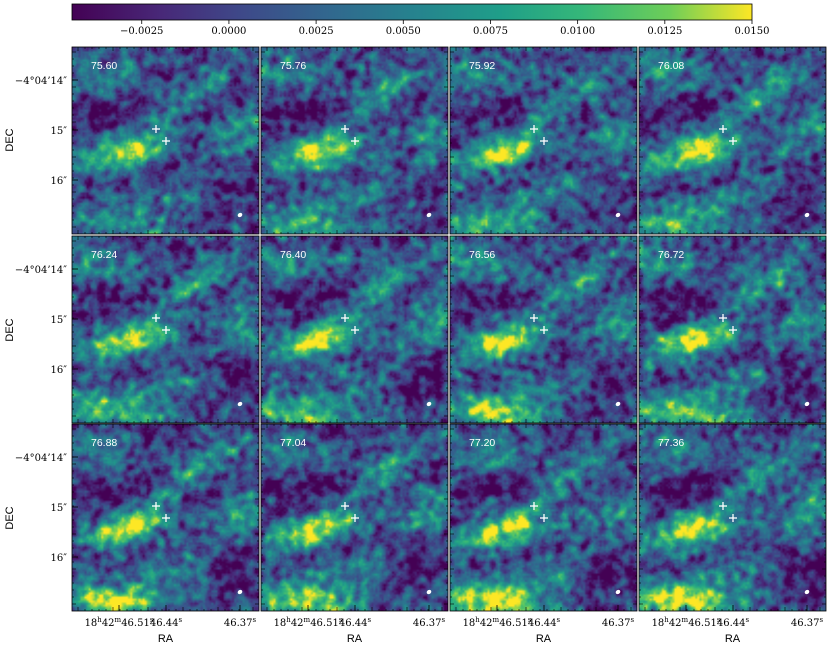 Image resolution: width=830 pixels, height=649 pixels. What do you see at coordinates (752, 31) in the screenshot?
I see `colorbar-tick-label: 0.0150` at bounding box center [752, 31].